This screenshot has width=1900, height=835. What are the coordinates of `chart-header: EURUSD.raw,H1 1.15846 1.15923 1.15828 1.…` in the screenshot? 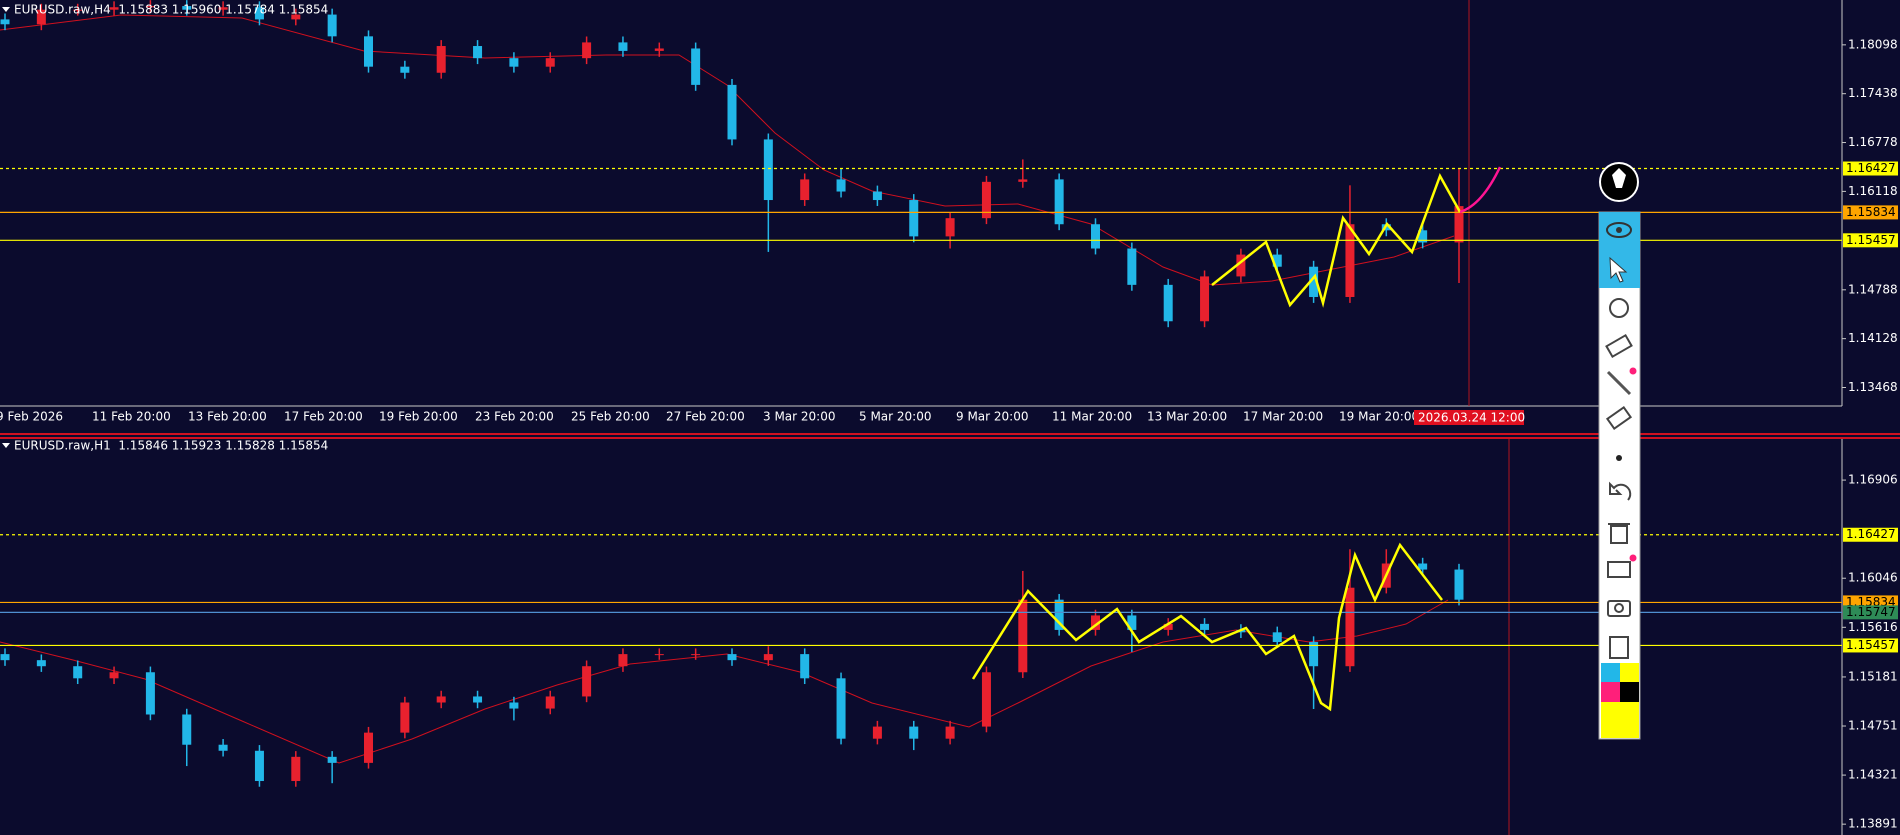 It's located at (171, 446).